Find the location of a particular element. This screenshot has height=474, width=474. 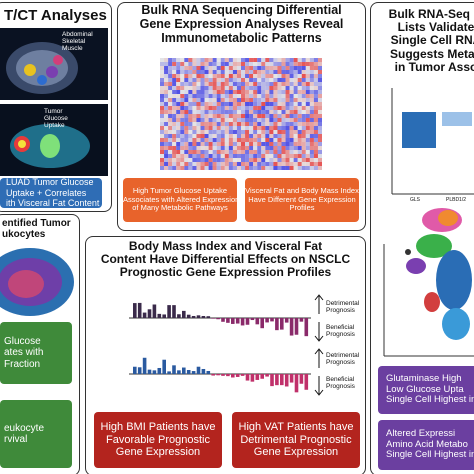

text-line: ukocytes is located at coordinates (24, 234).